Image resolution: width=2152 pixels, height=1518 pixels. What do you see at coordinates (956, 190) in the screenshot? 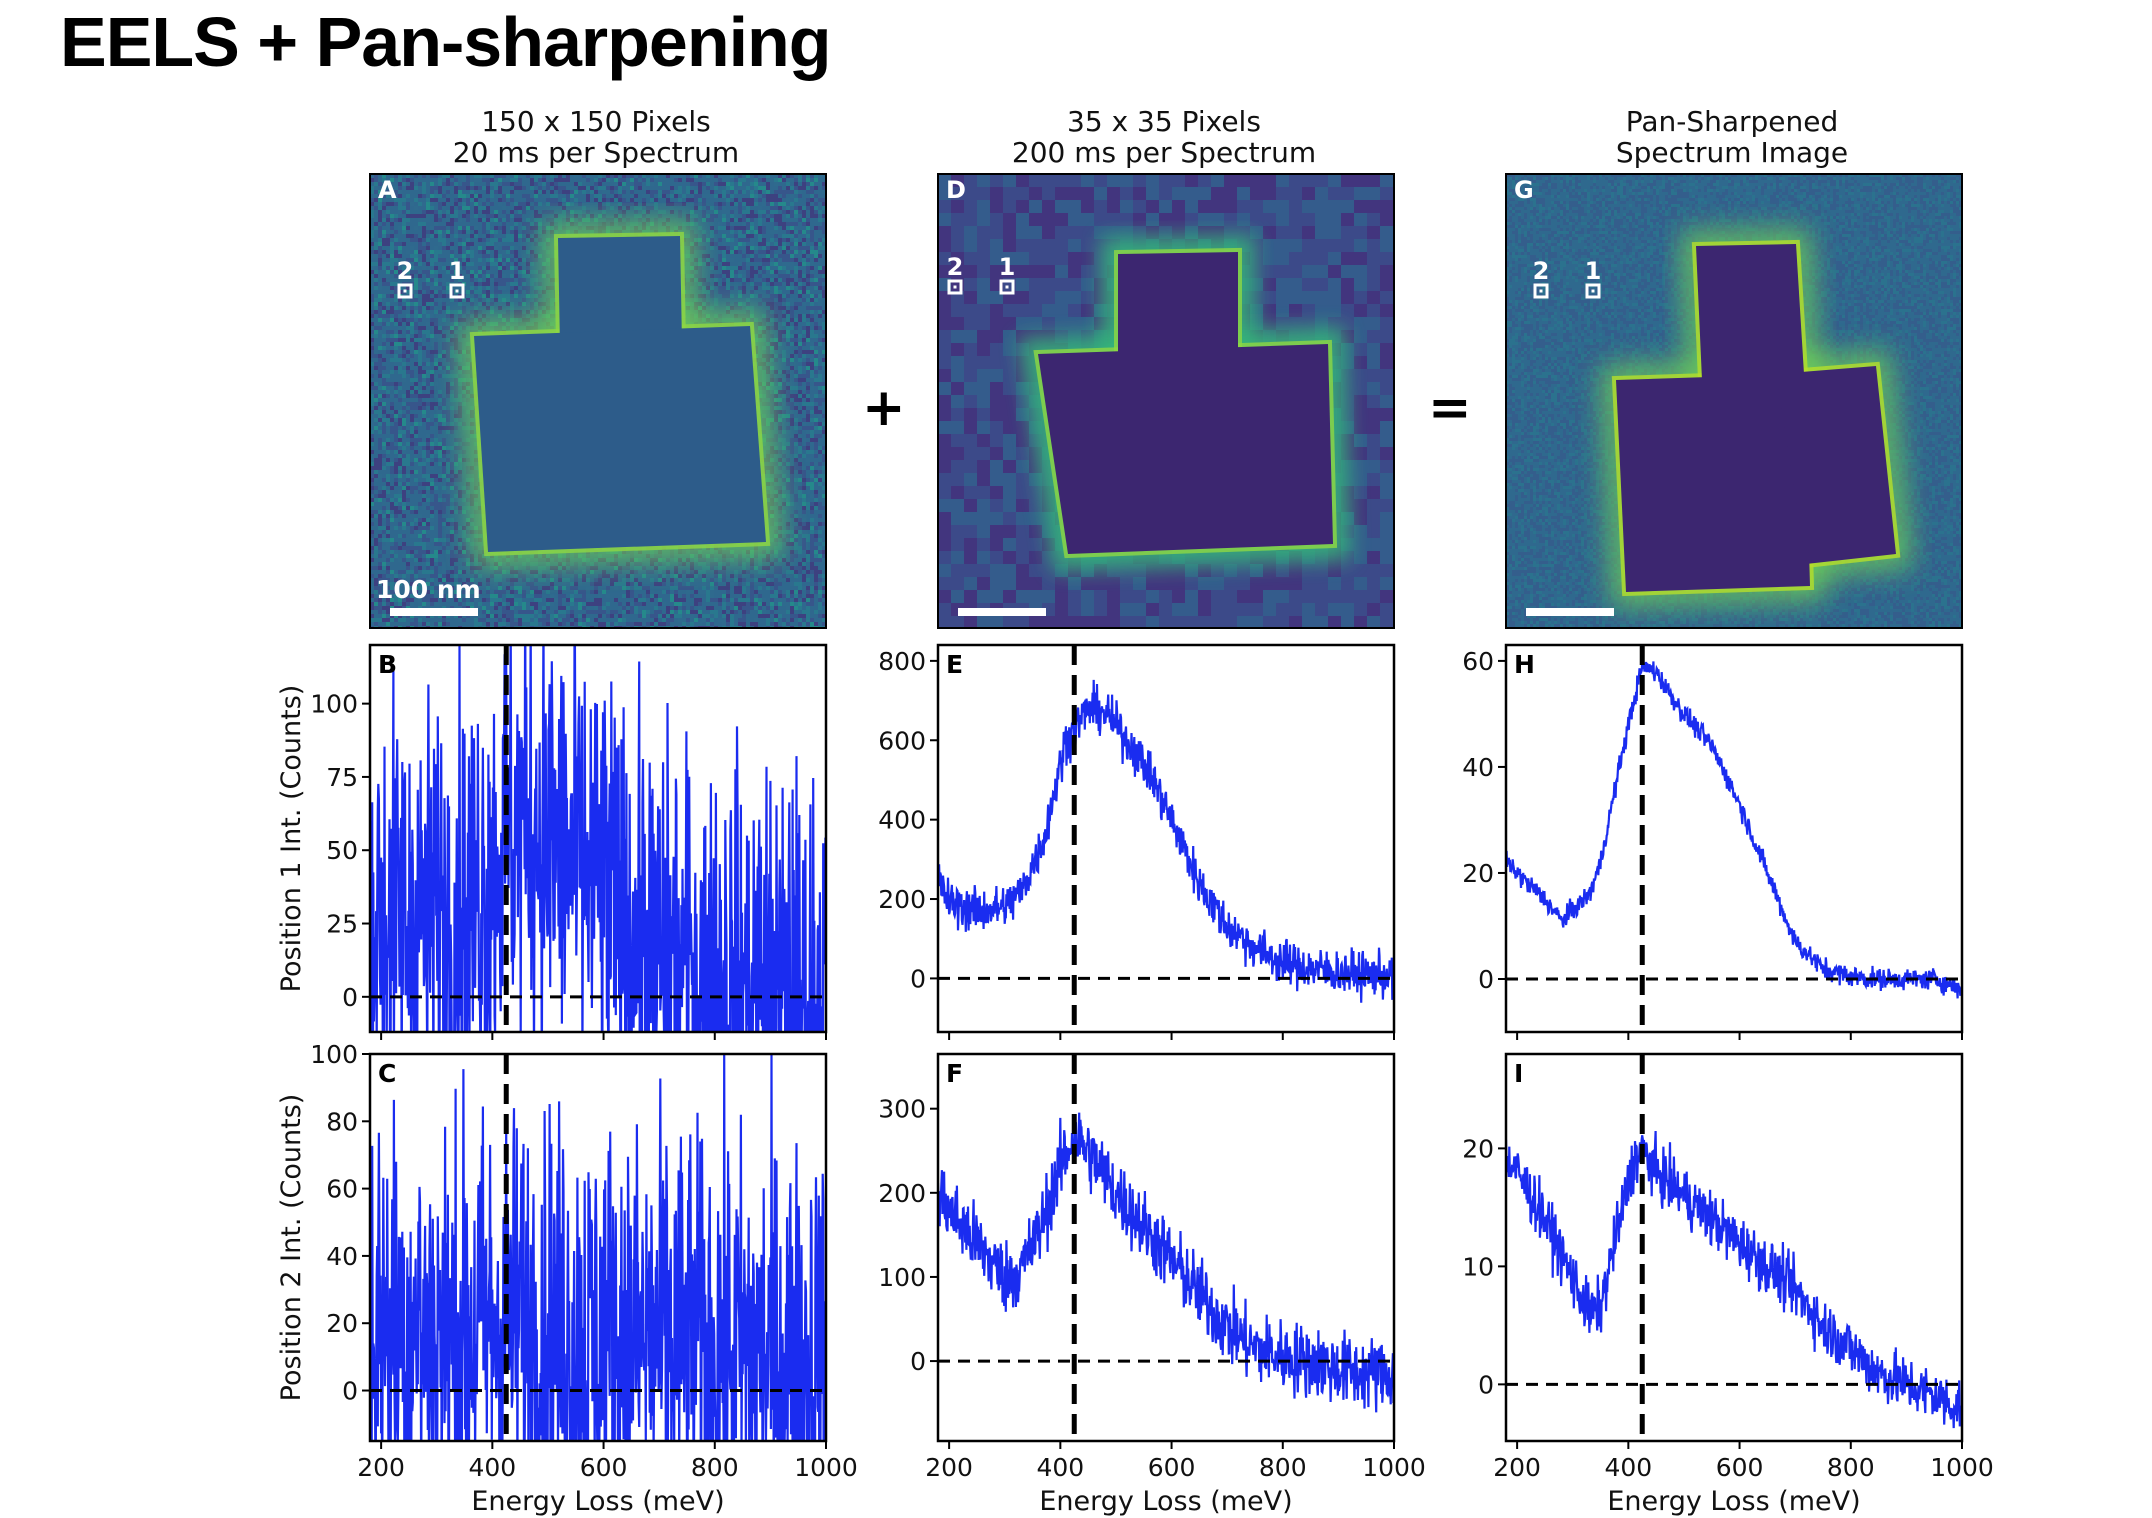
I see `panel-label: D` at bounding box center [956, 190].